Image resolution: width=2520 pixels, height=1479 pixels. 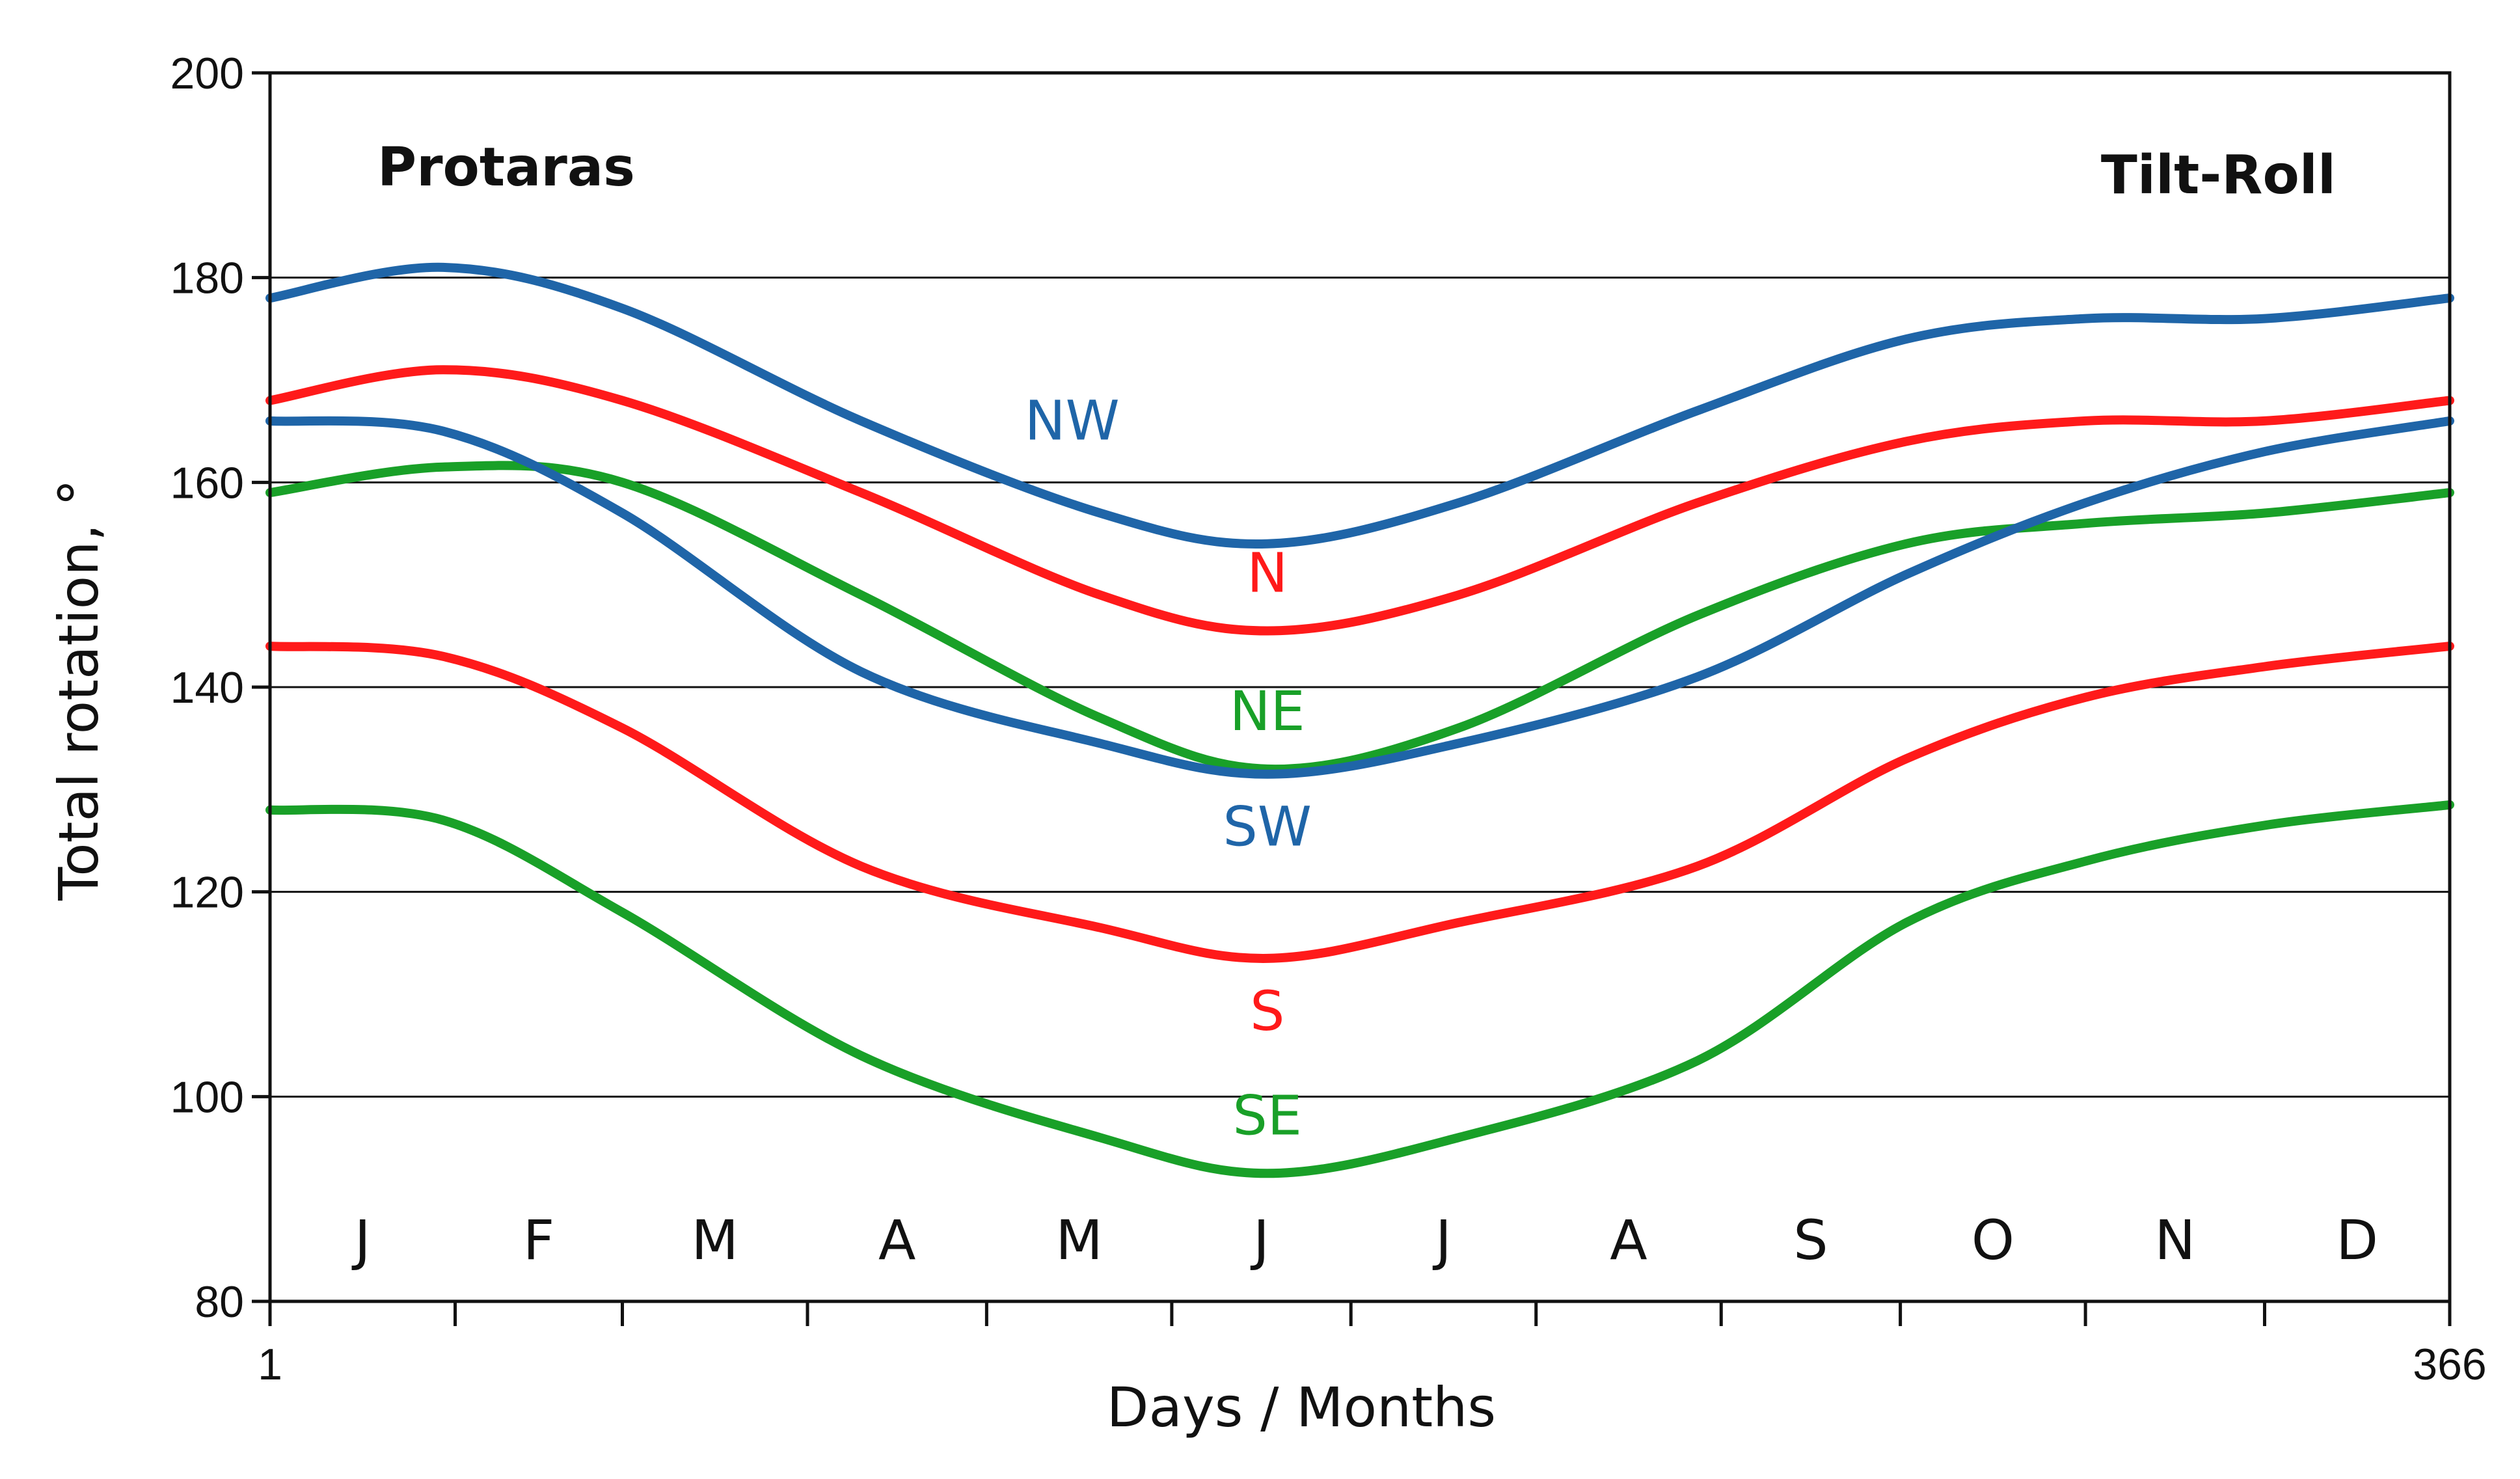 I want to click on series-label-s: S, so click(x=1267, y=1011).